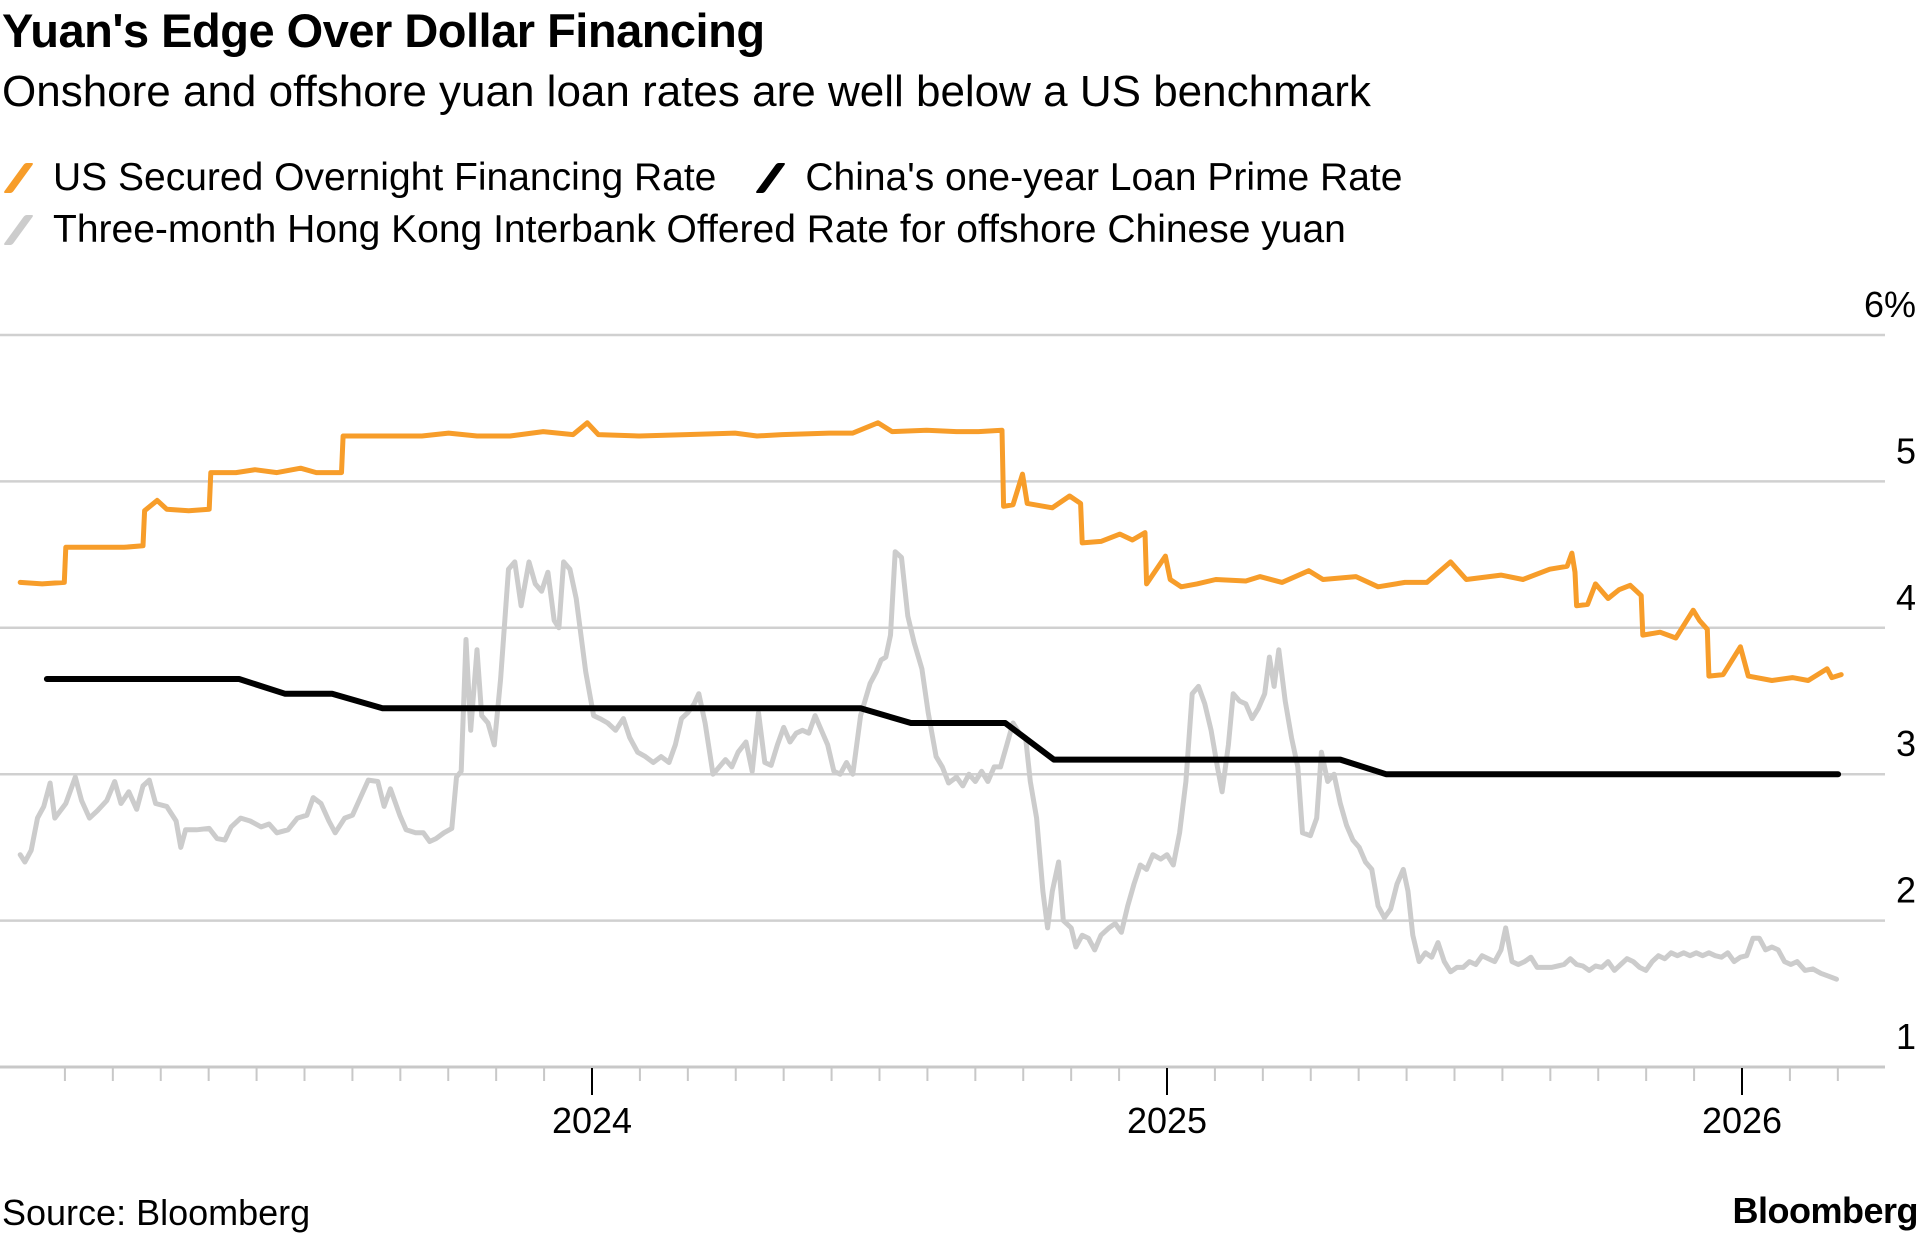  Describe the element at coordinates (383, 30) in the screenshot. I see `chart-title: Yuan's Edge Over Dollar Financing` at that location.